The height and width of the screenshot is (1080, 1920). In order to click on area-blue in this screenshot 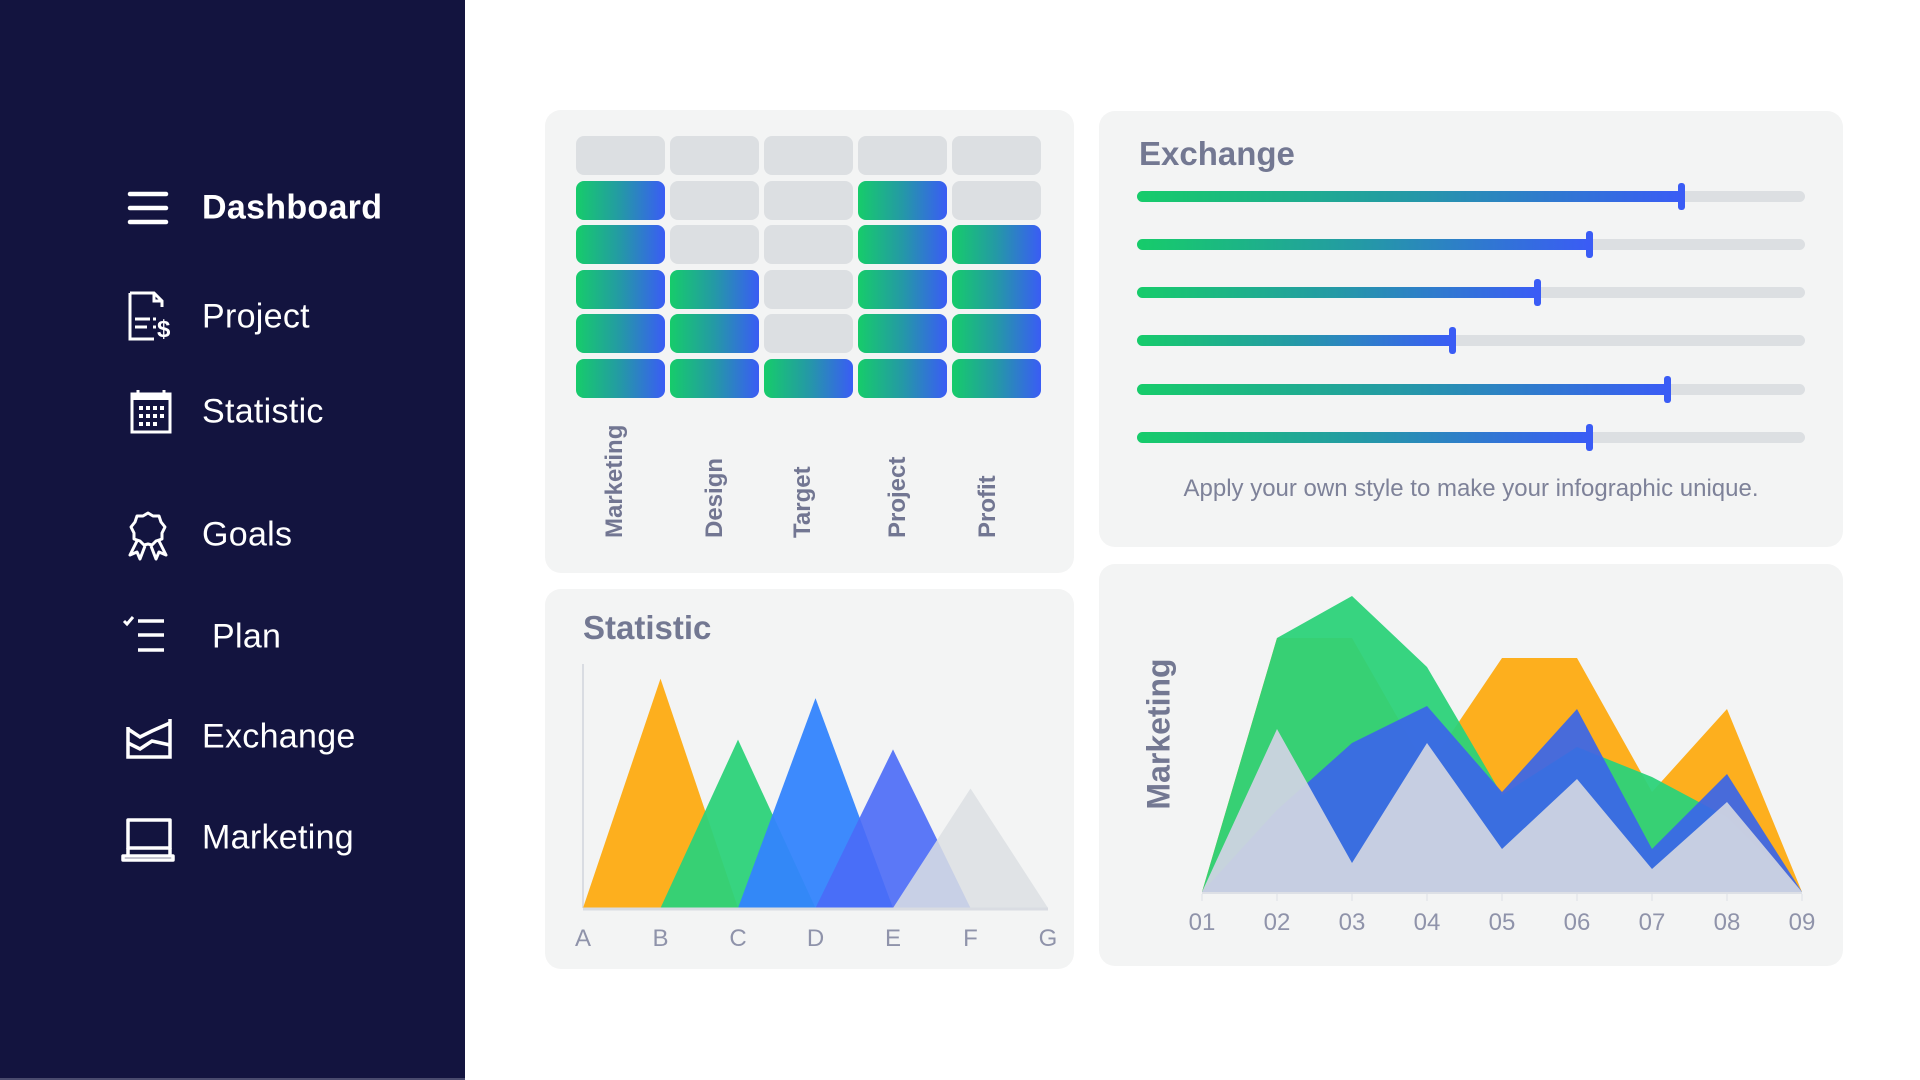, I will do `click(1502, 799)`.